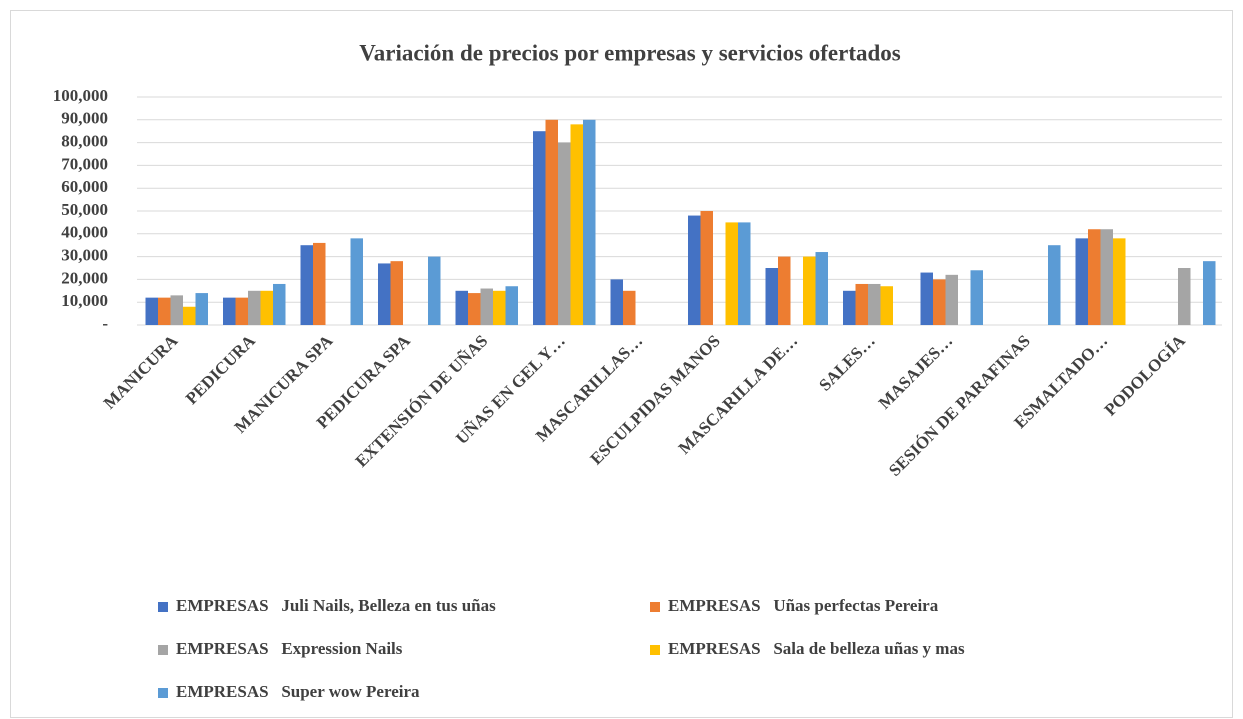 Image resolution: width=1243 pixels, height=719 pixels. Describe the element at coordinates (298, 691) in the screenshot. I see `legend-label: EMPRESAS Super wow Pereira` at that location.